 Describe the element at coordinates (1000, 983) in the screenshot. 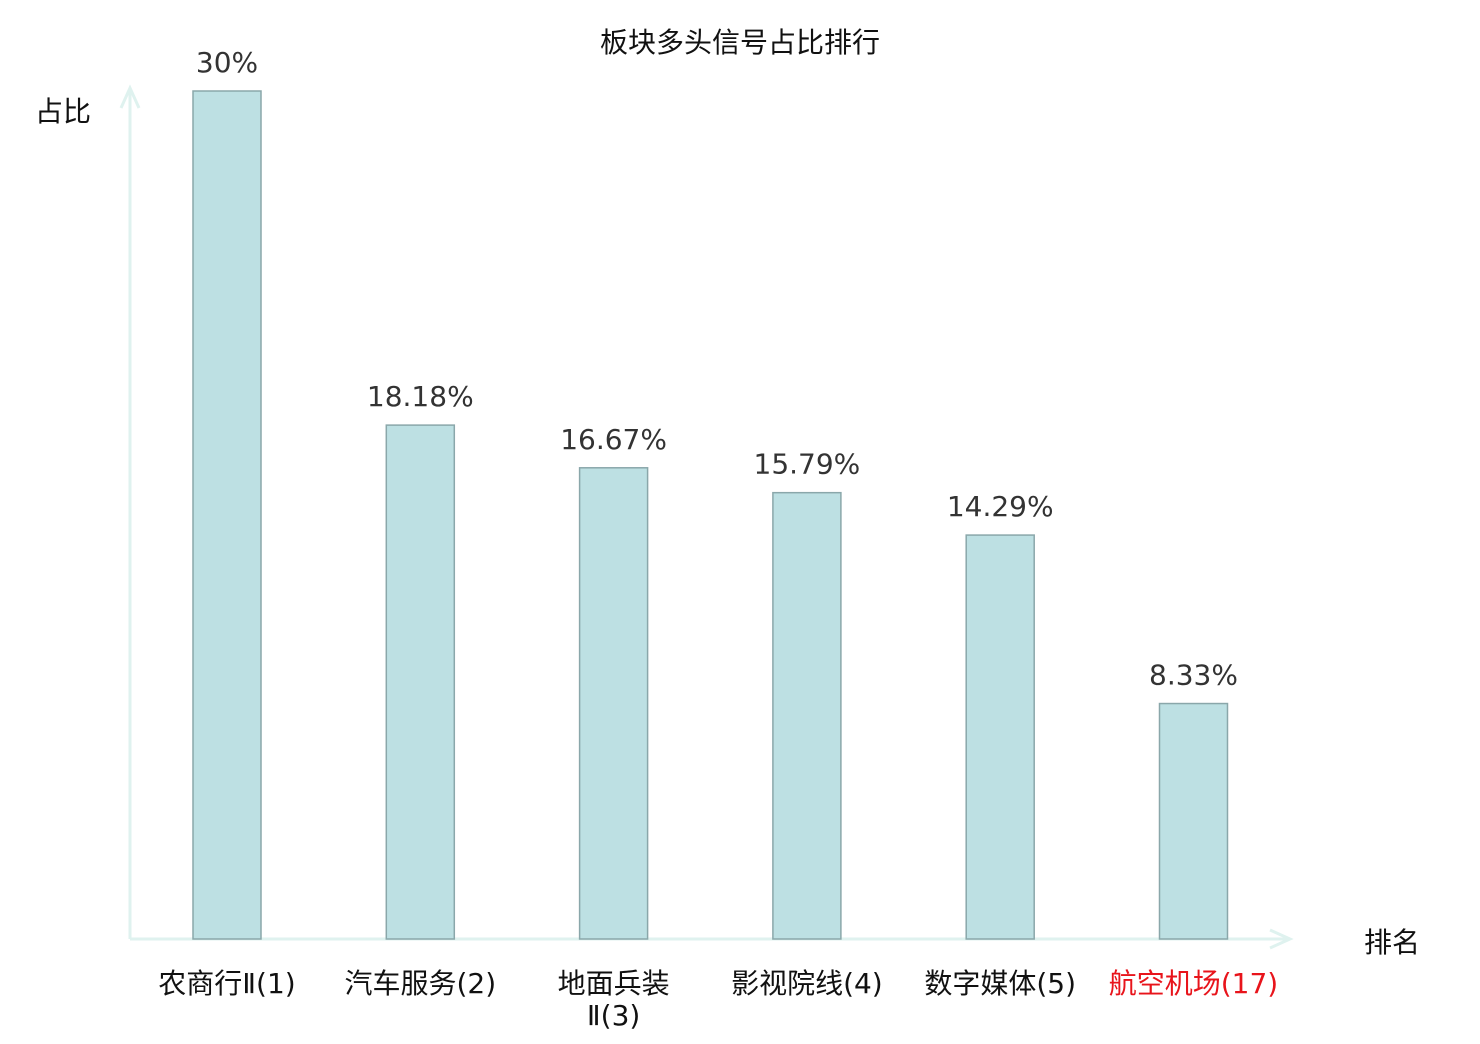

I see `x-tick-label: 数字媒体(5)` at that location.